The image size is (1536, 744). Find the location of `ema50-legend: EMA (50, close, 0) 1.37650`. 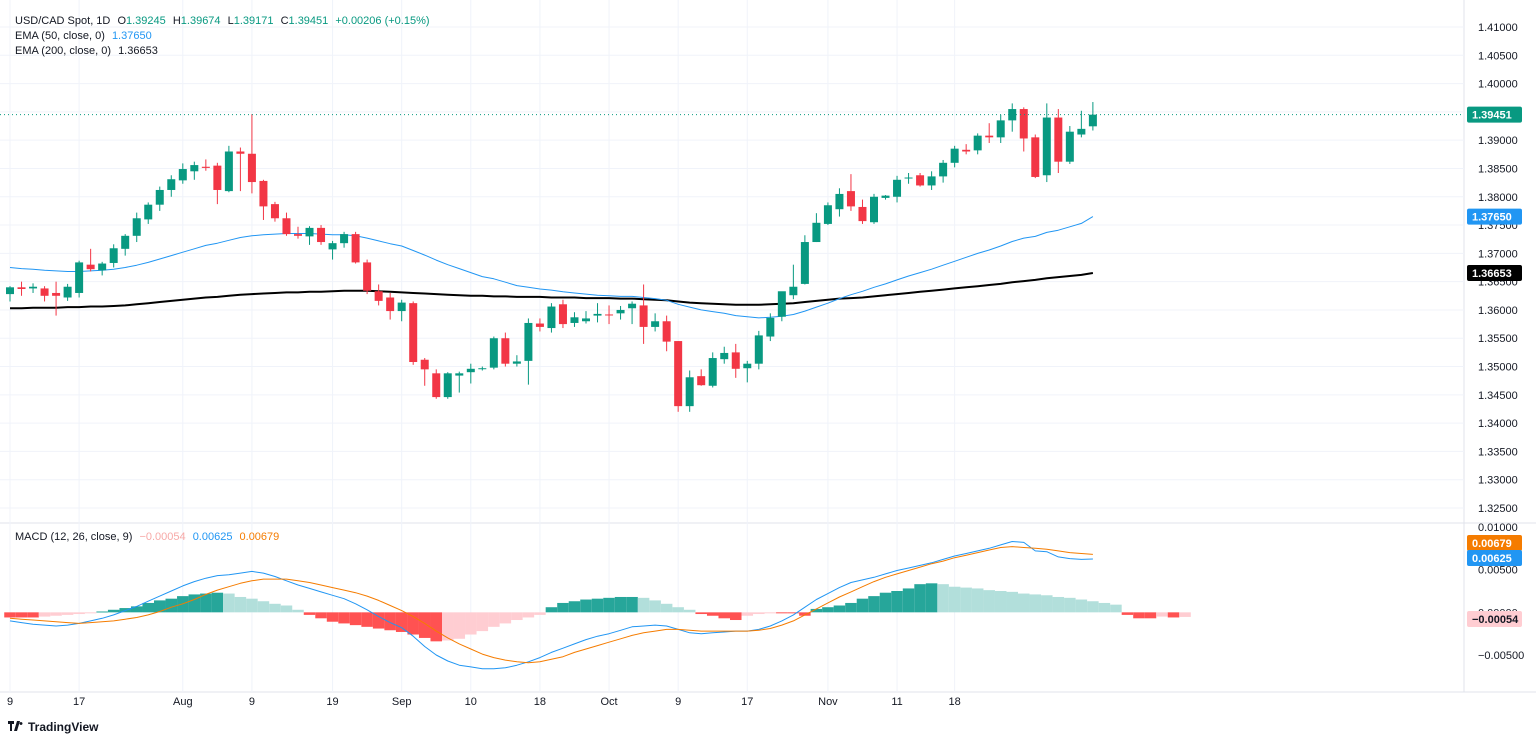

ema50-legend: EMA (50, close, 0) 1.37650 is located at coordinates (85, 36).